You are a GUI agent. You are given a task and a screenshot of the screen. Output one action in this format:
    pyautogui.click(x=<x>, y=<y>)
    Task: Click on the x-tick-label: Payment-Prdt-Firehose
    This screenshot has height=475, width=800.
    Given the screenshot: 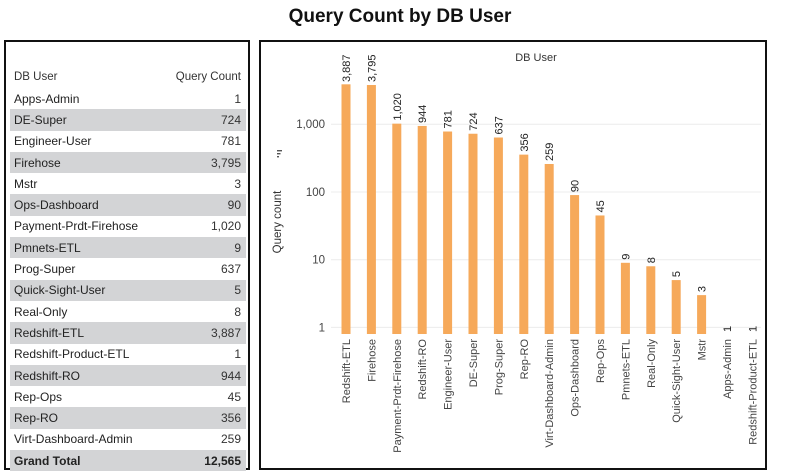 What is the action you would take?
    pyautogui.click(x=398, y=396)
    